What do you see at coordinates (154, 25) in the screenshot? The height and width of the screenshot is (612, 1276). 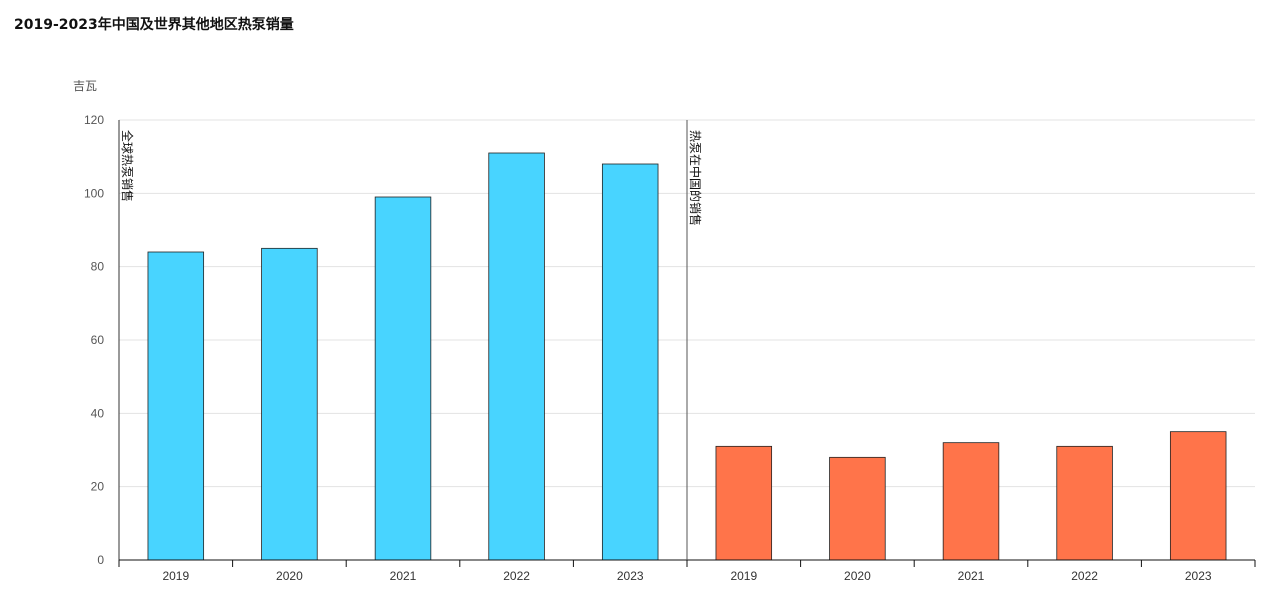 I see `chart-title: 2019-2023年中国及世界其他地区热泵销量` at bounding box center [154, 25].